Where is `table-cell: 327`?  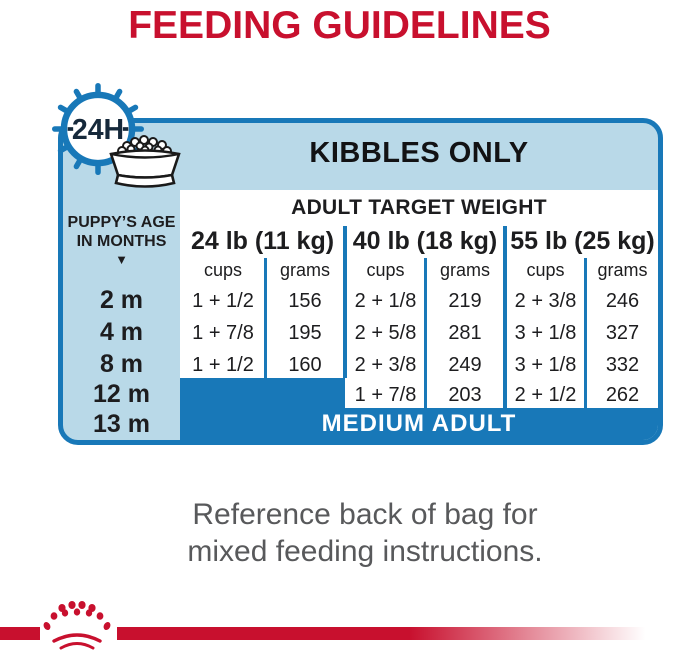 table-cell: 327 is located at coordinates (622, 333).